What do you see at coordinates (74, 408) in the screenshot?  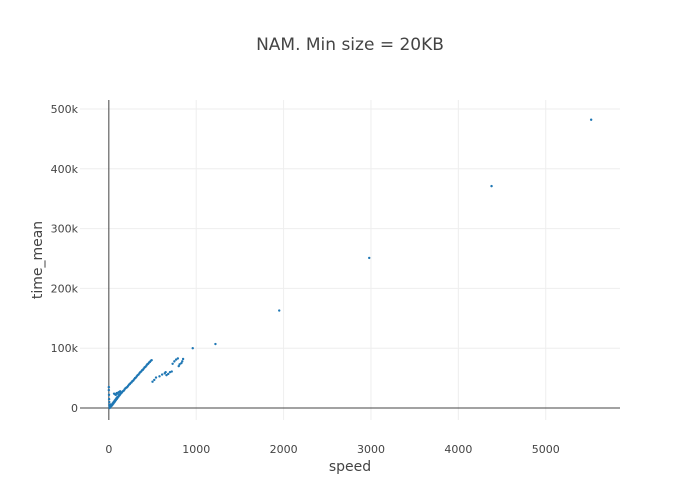 I see `y-tick-label: 0` at bounding box center [74, 408].